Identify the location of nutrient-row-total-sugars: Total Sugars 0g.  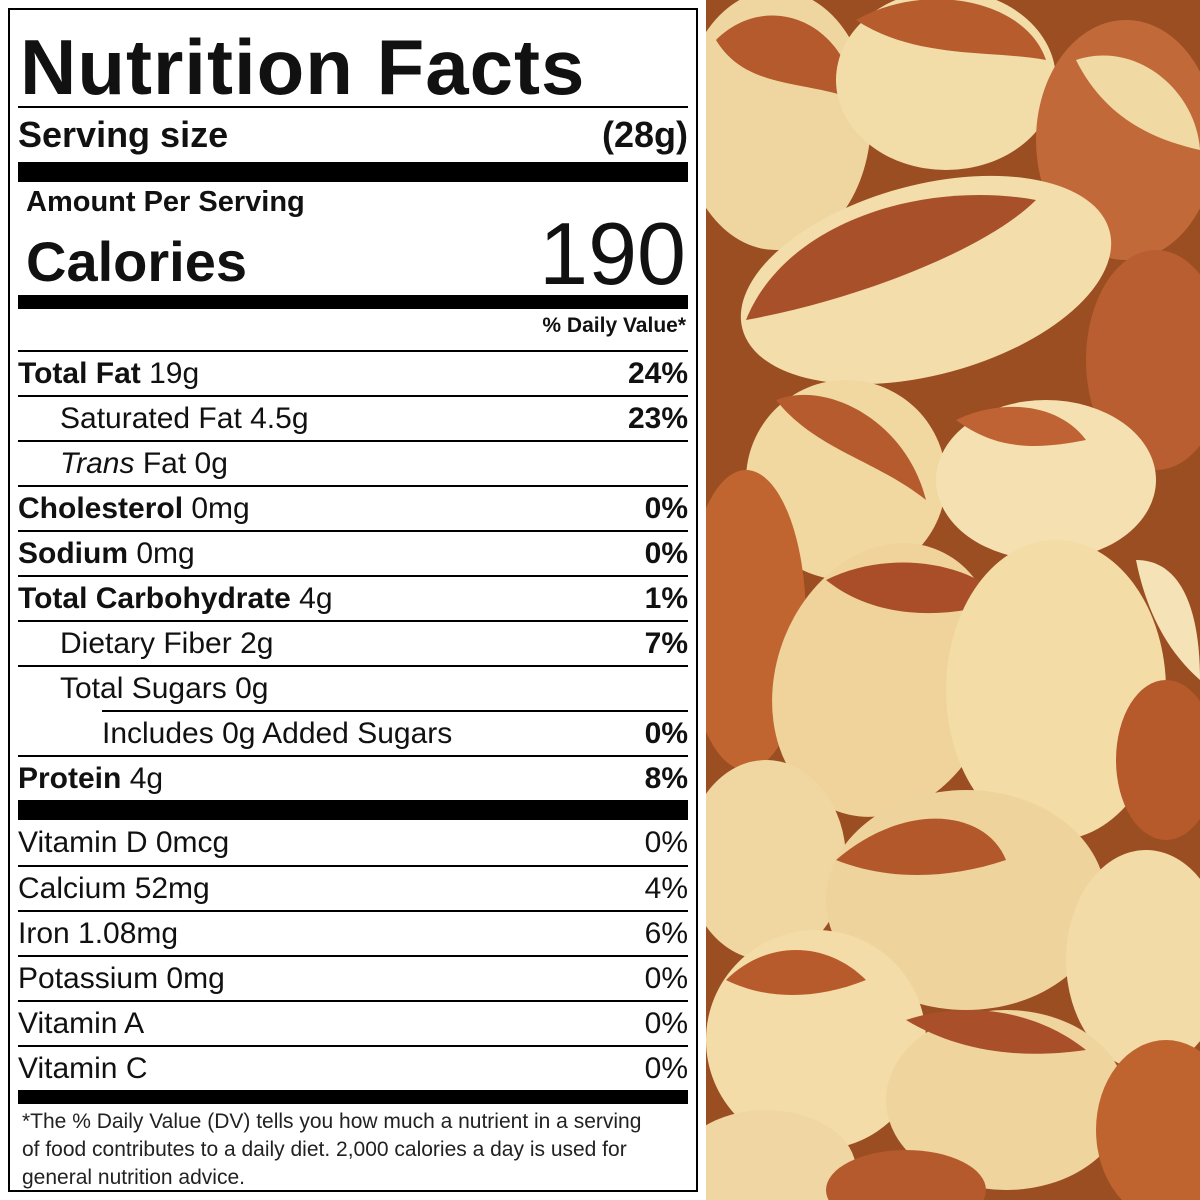
(353, 687).